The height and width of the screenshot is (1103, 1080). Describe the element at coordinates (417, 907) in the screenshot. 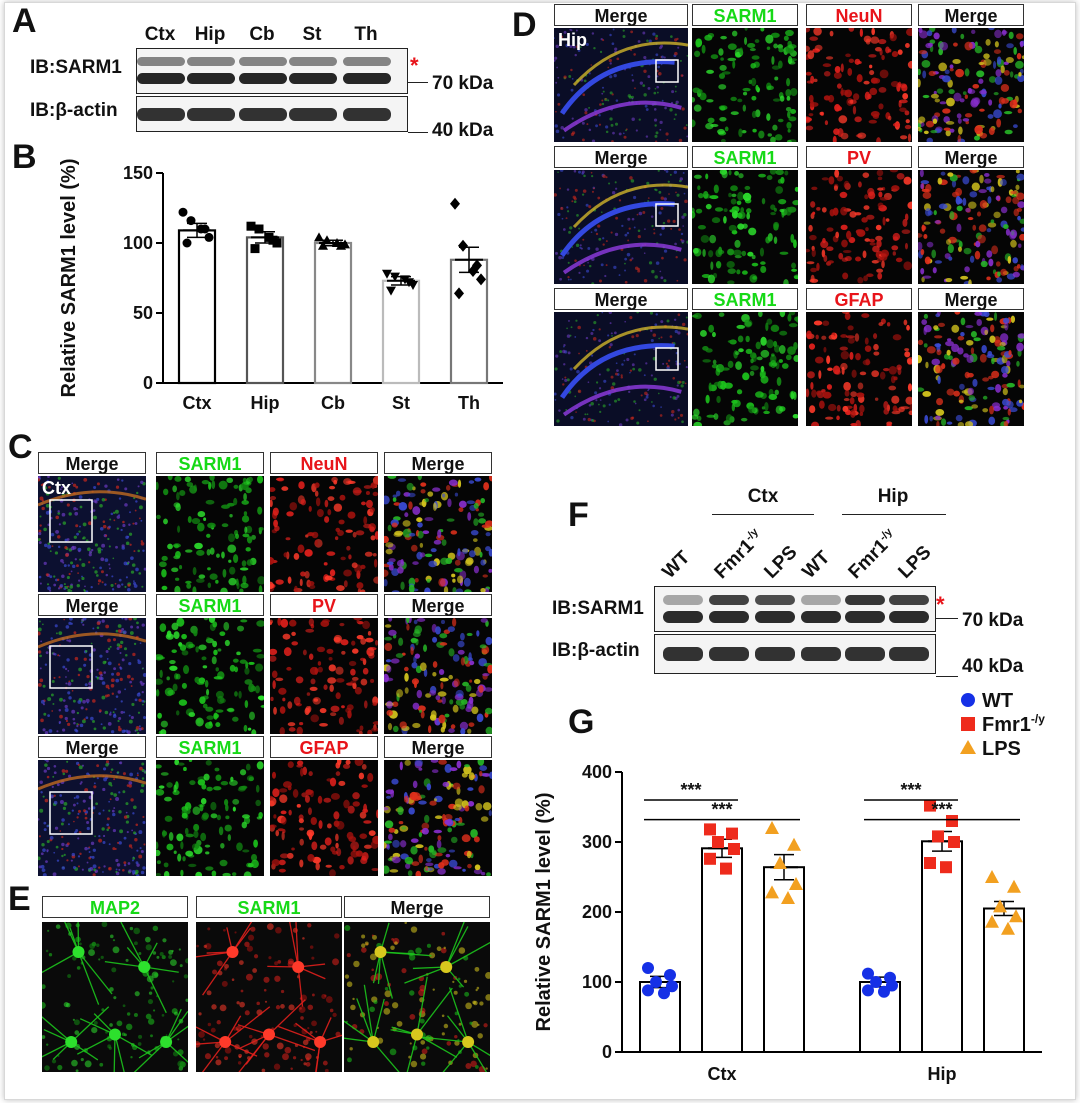

I see `panel-e-header-2: Merge` at that location.